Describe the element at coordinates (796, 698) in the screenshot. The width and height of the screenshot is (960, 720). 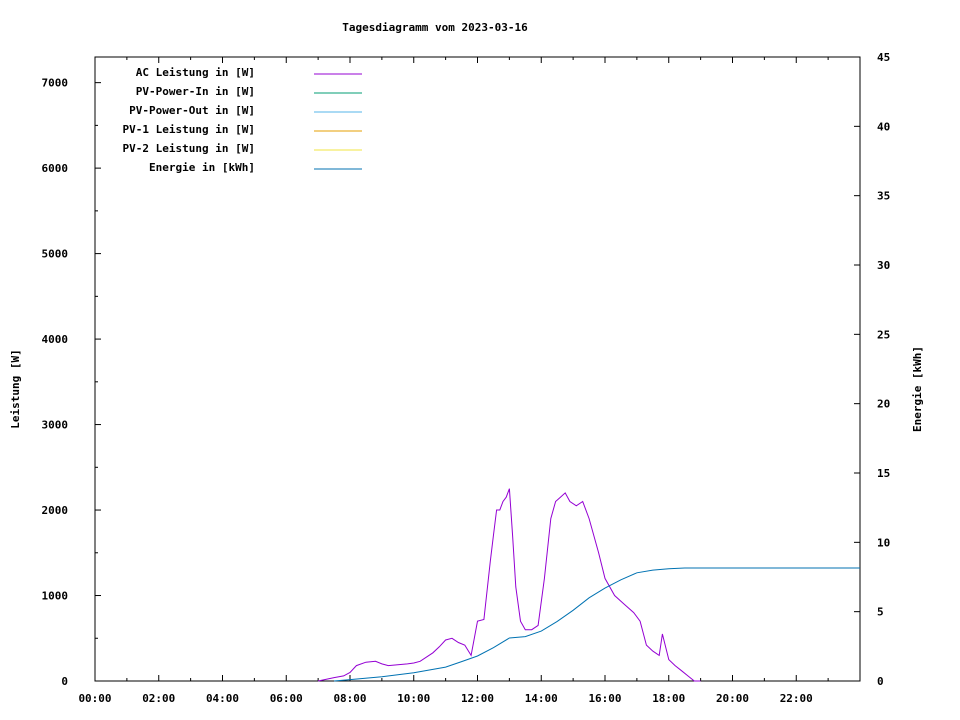
I see `x-tick-label: 22:00` at that location.